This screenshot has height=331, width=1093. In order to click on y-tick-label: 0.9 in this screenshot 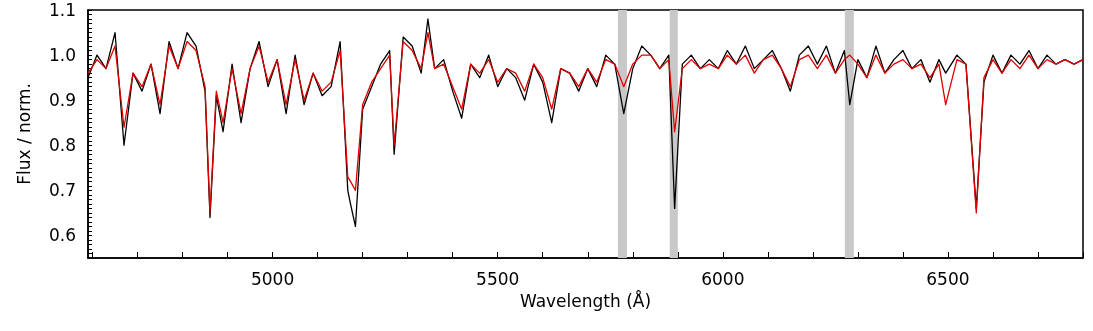, I will do `click(62, 100)`.